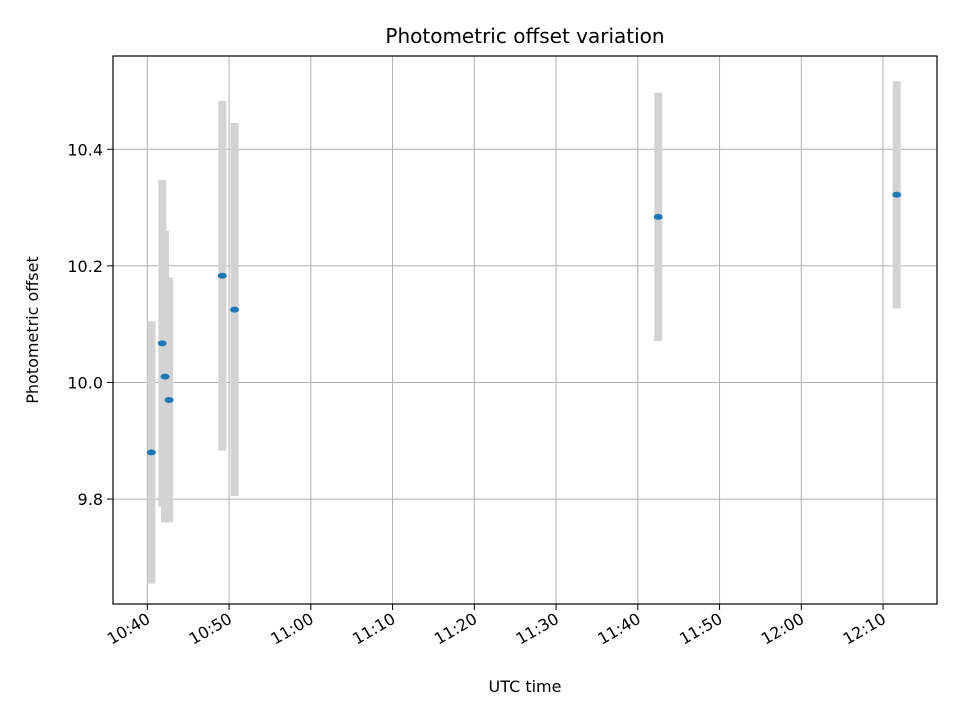 This screenshot has width=960, height=720. I want to click on y-tick-label: 9.8, so click(90, 499).